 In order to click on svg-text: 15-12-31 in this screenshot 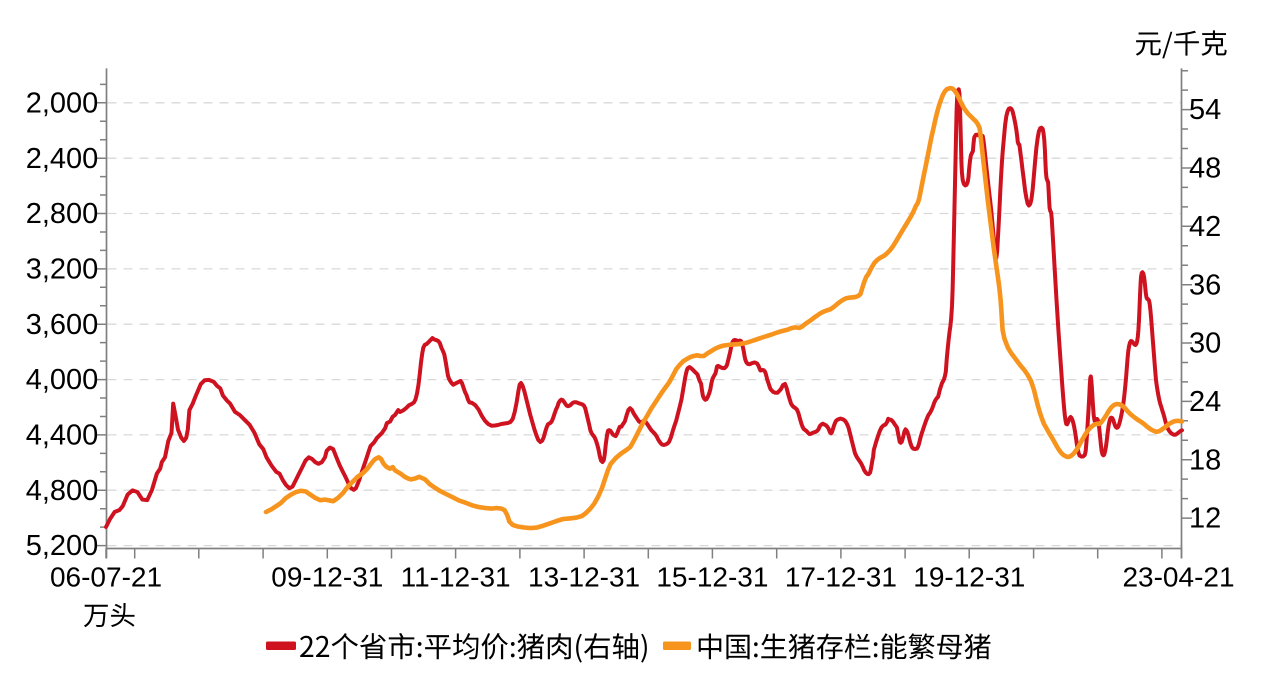, I will do `click(712, 577)`.